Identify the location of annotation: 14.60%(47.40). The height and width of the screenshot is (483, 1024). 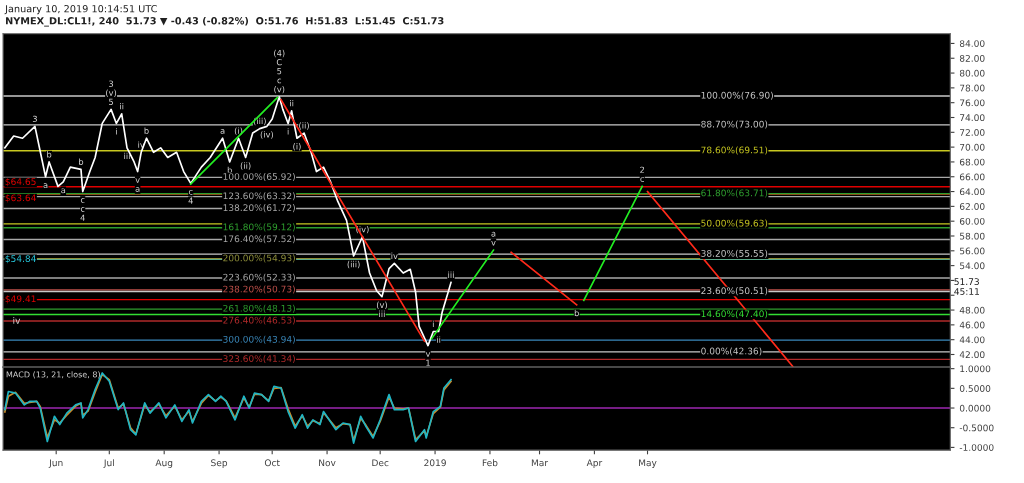
(734, 314).